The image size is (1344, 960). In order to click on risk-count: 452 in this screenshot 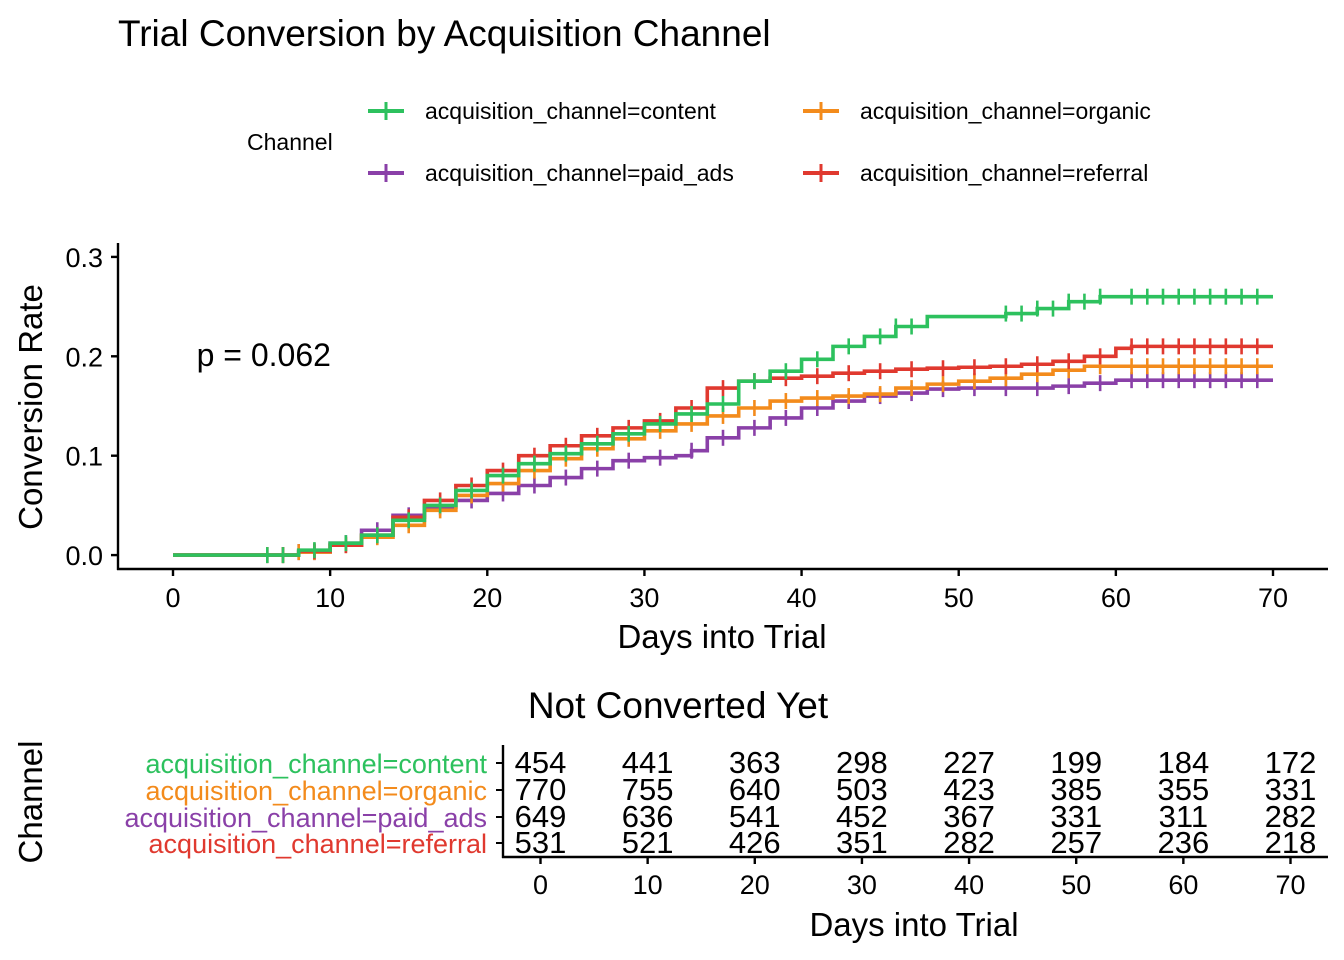, I will do `click(862, 816)`.